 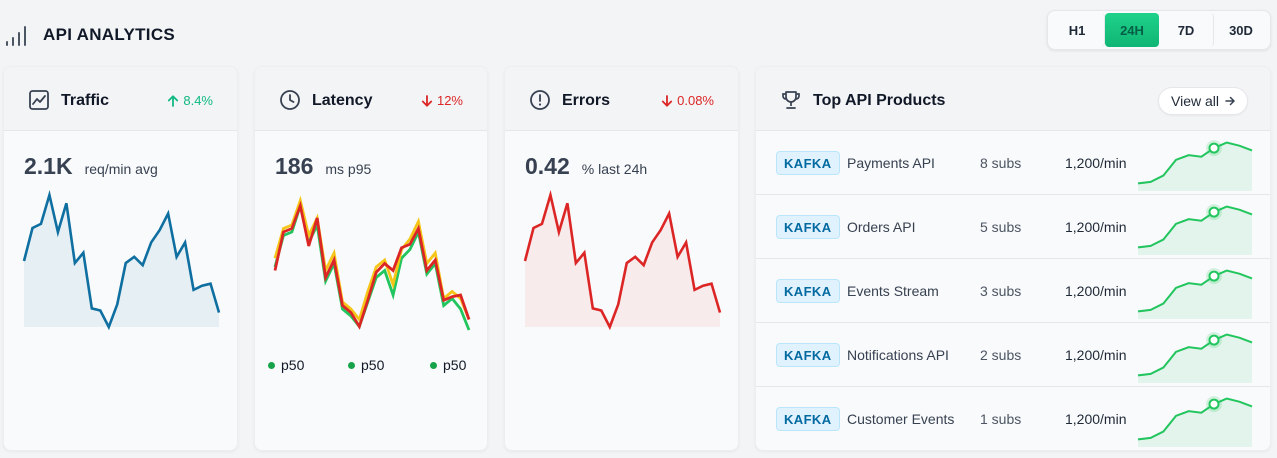 What do you see at coordinates (1230, 101) in the screenshot?
I see `arrow-right-icon` at bounding box center [1230, 101].